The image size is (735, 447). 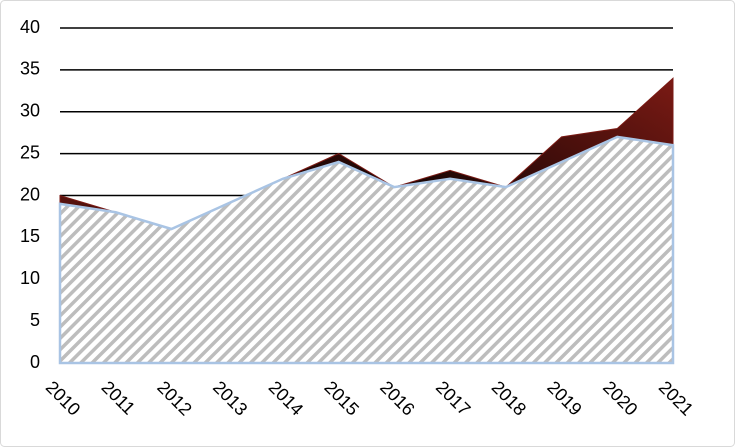 What do you see at coordinates (30, 69) in the screenshot?
I see `y-tick-label: 35` at bounding box center [30, 69].